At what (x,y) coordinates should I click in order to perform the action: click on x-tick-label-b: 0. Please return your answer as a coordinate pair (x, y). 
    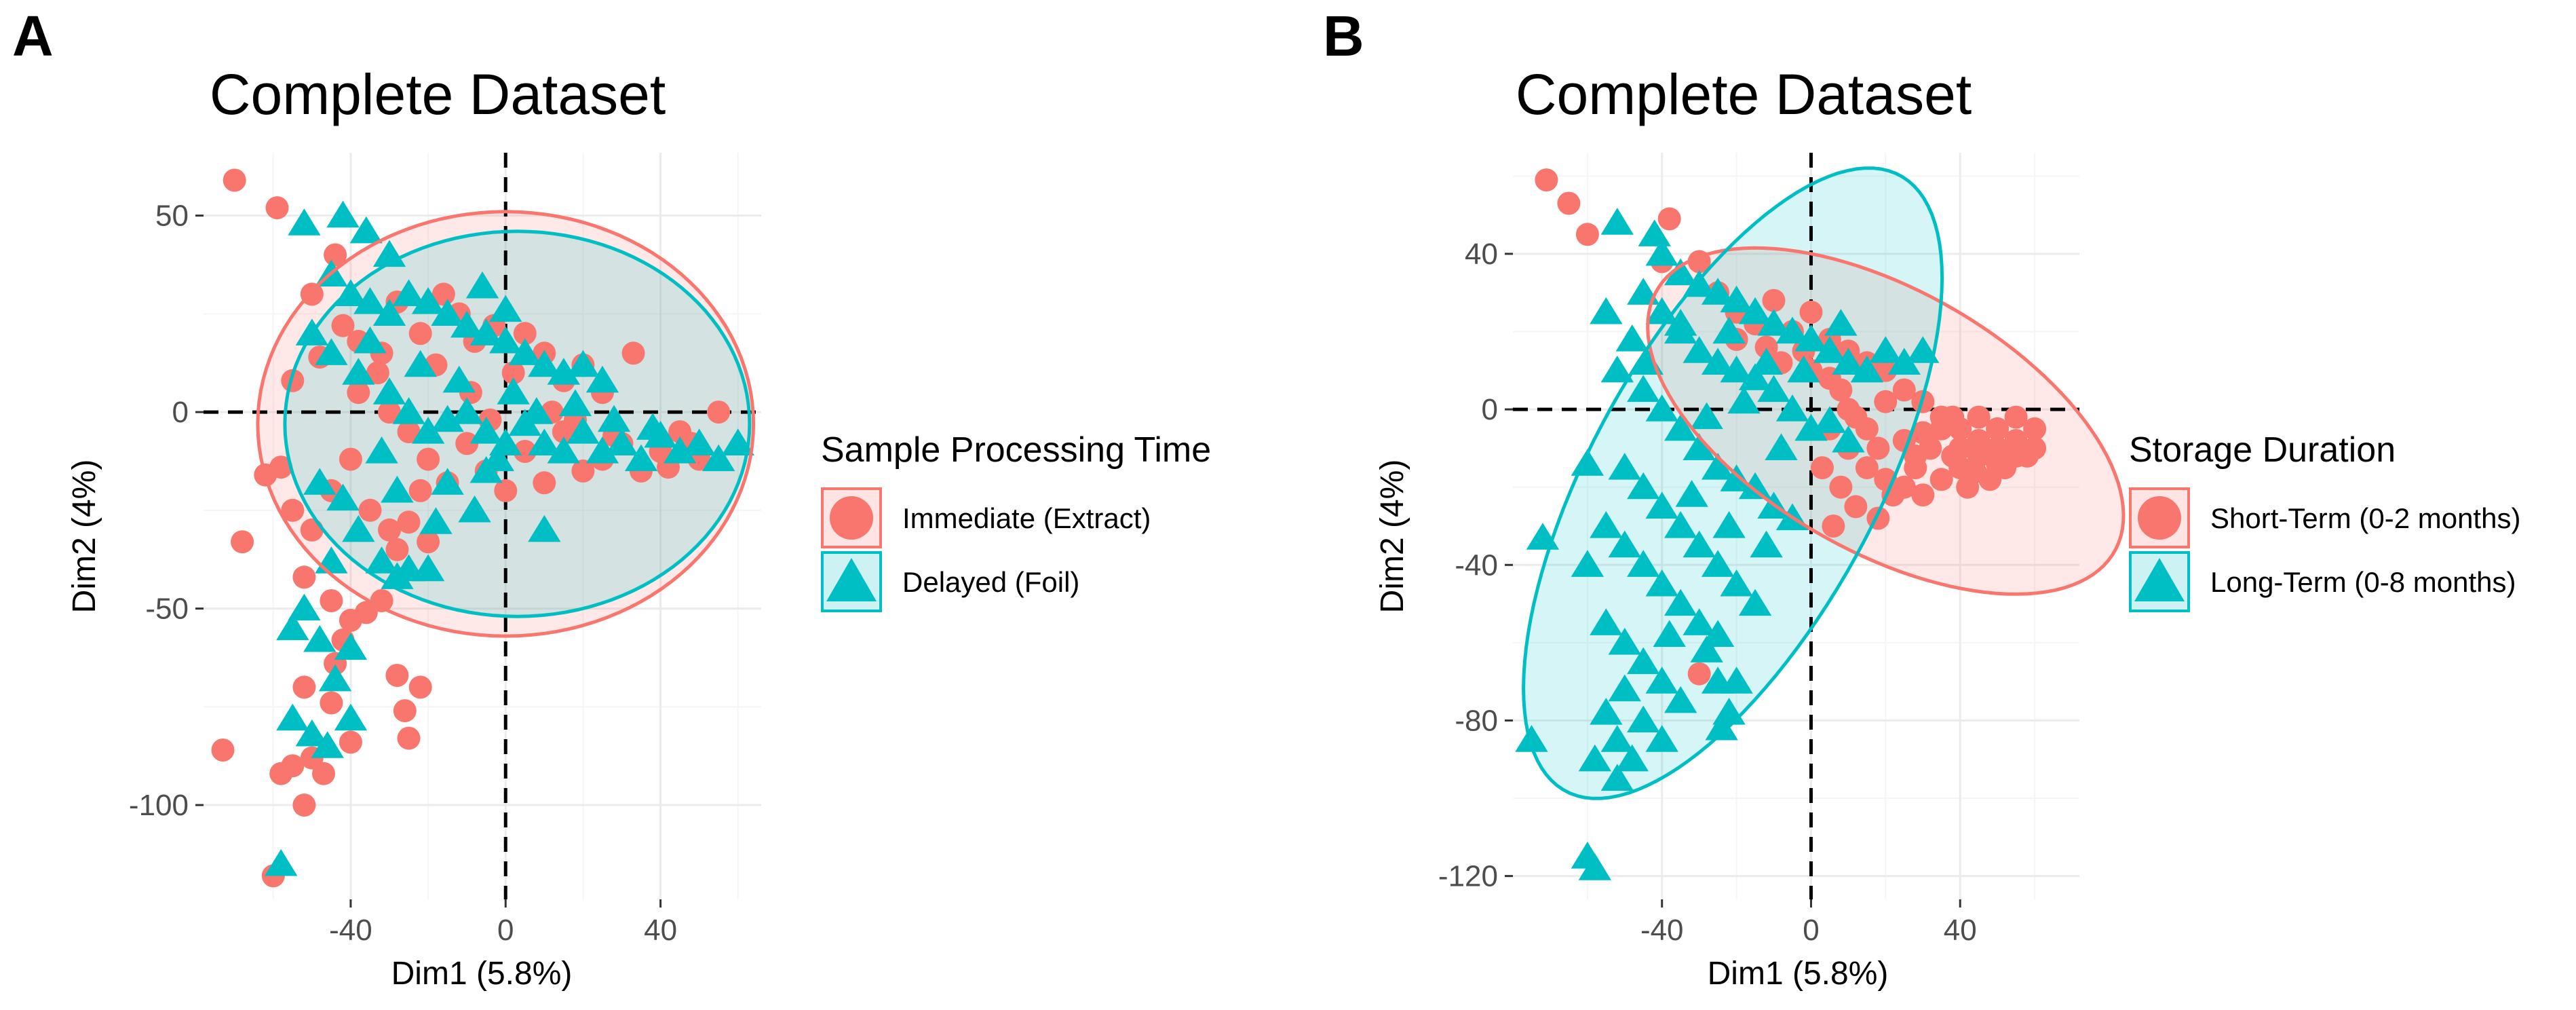
    Looking at the image, I should click on (1811, 930).